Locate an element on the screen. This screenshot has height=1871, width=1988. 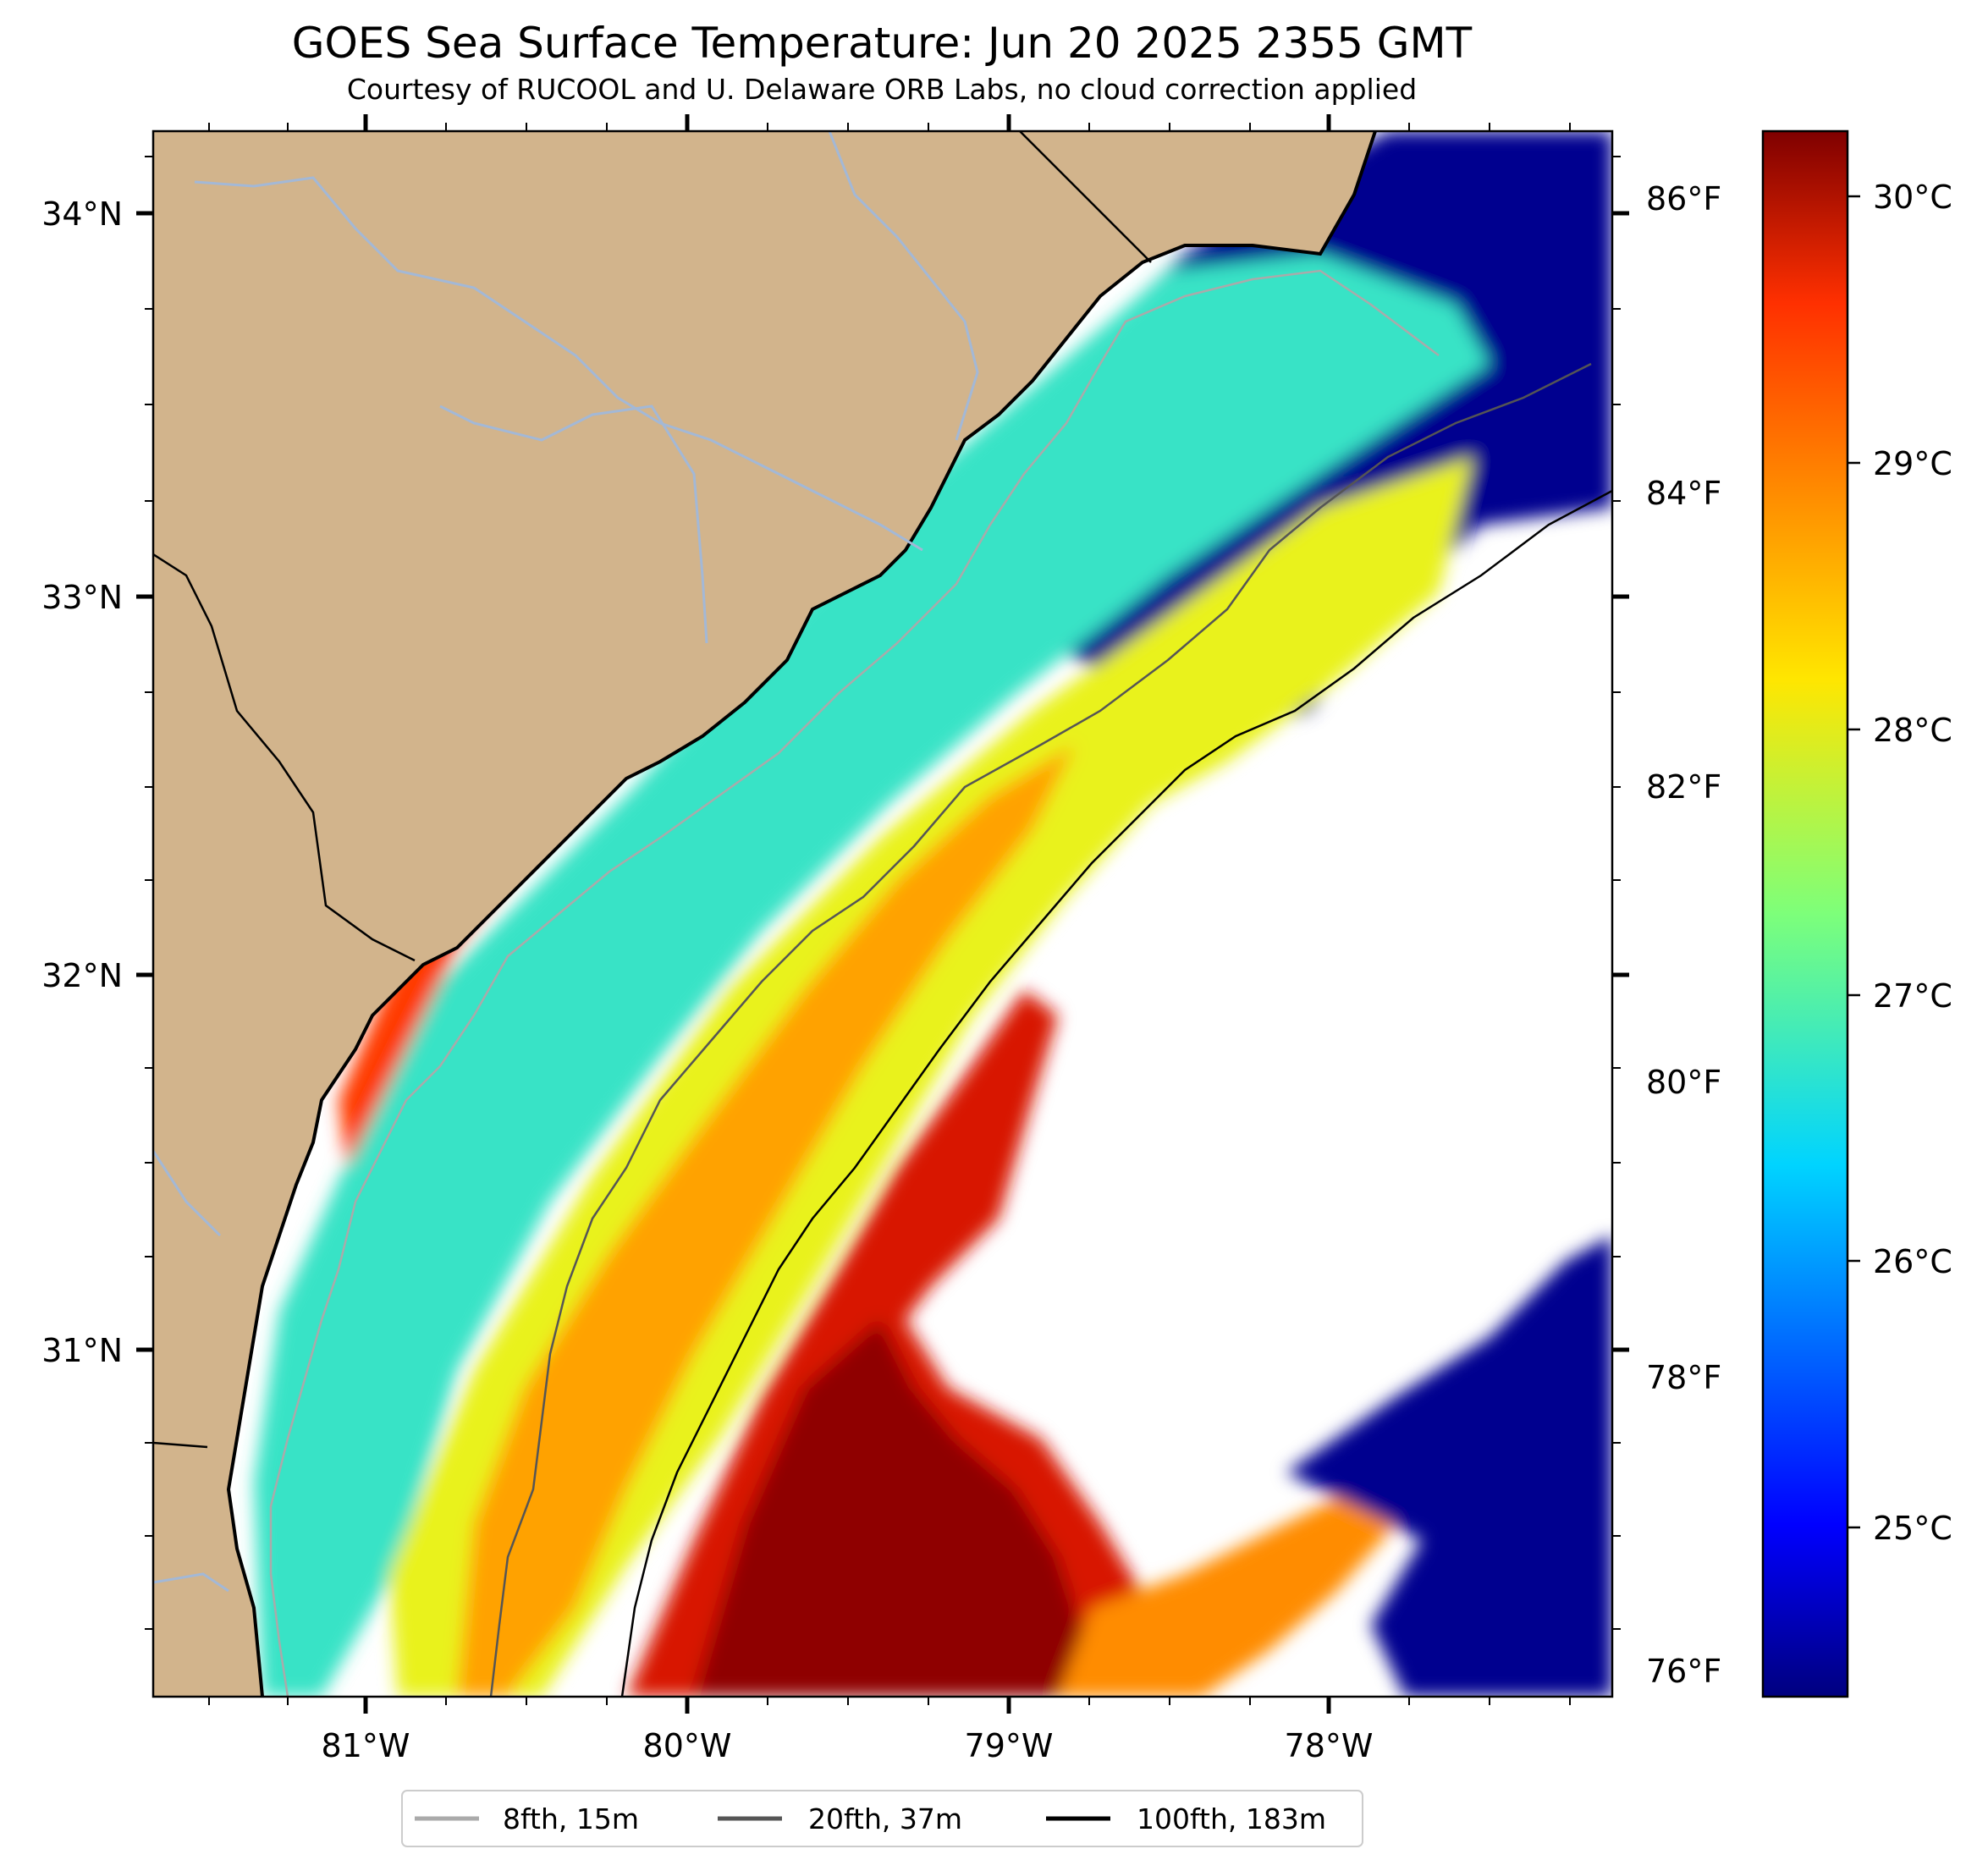
legend-label-20fth: 20fth, 37m is located at coordinates (885, 1819).